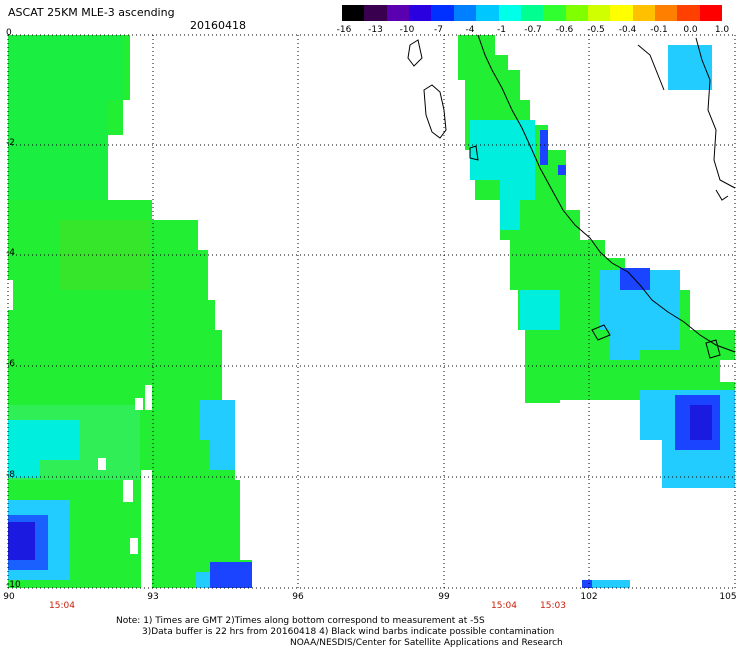 The width and height of the screenshot is (740, 650). Describe the element at coordinates (44, 449) in the screenshot. I see `cyan-patch-left` at that location.